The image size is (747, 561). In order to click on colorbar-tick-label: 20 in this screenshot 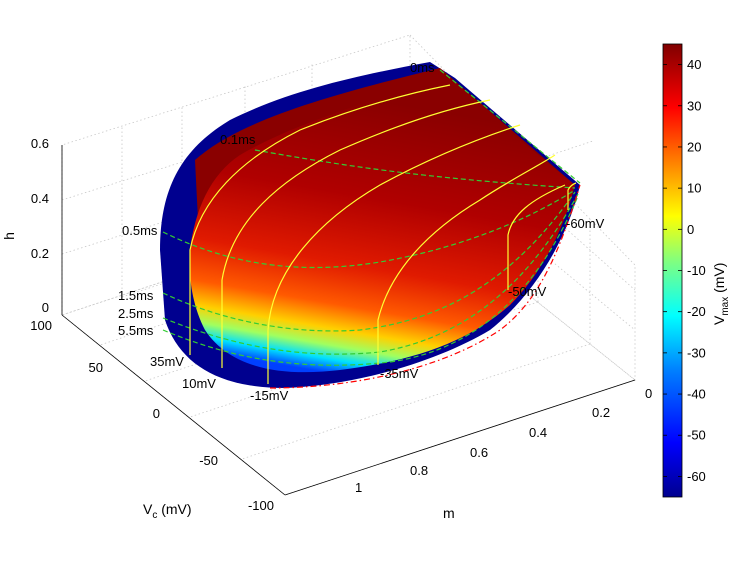, I will do `click(694, 146)`.